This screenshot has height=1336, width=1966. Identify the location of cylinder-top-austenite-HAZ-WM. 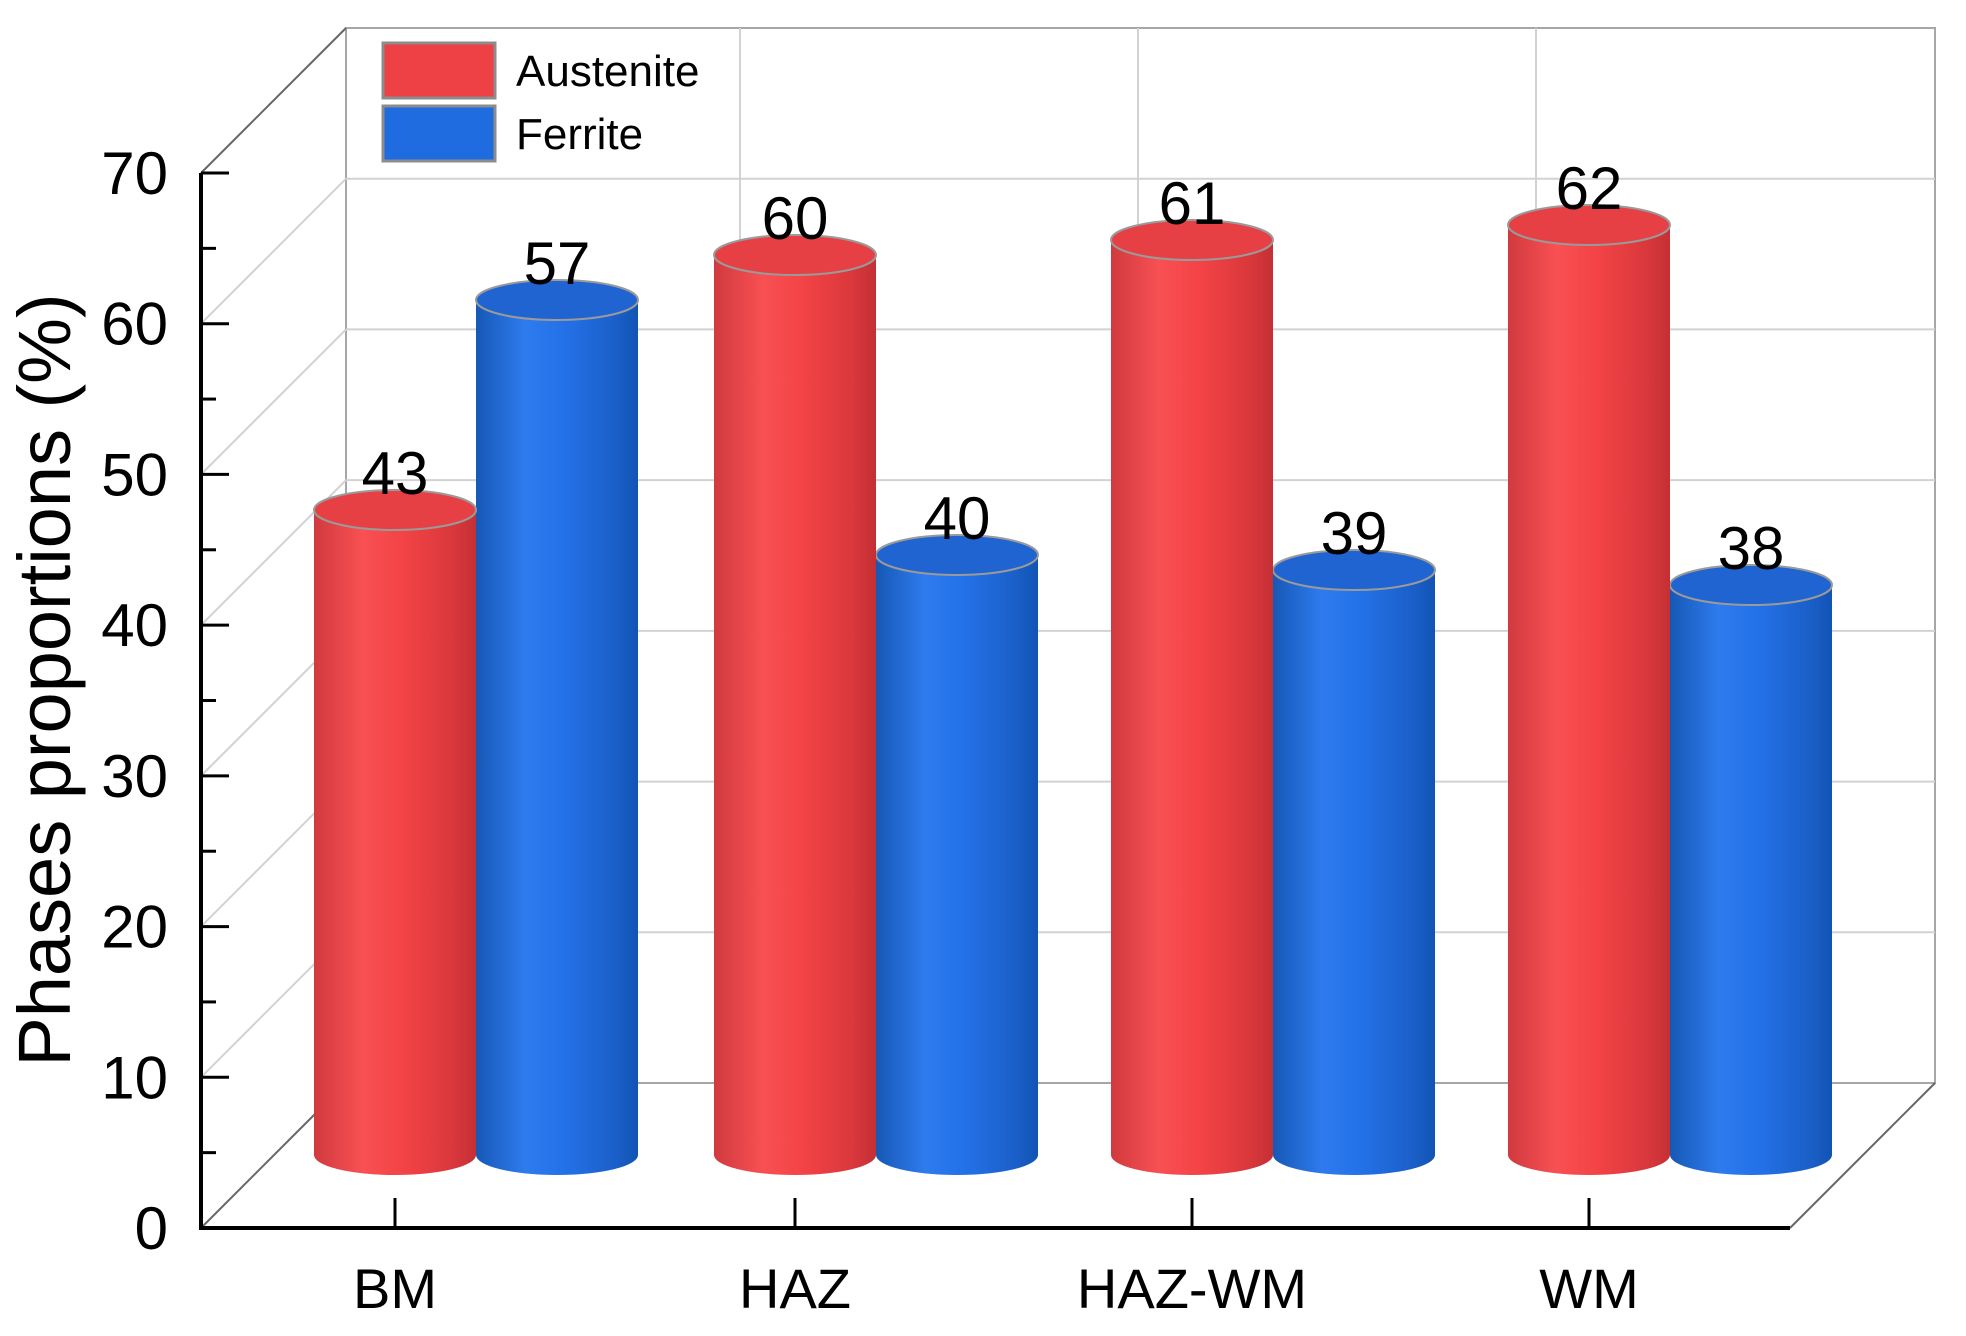
(1192, 240).